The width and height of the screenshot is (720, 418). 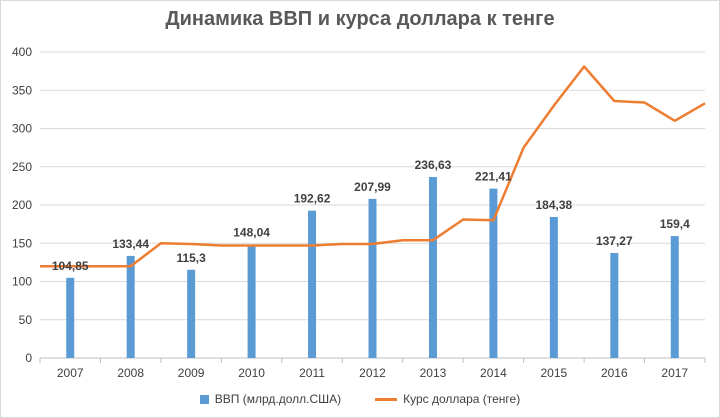 I want to click on bar-2007, so click(x=70, y=317).